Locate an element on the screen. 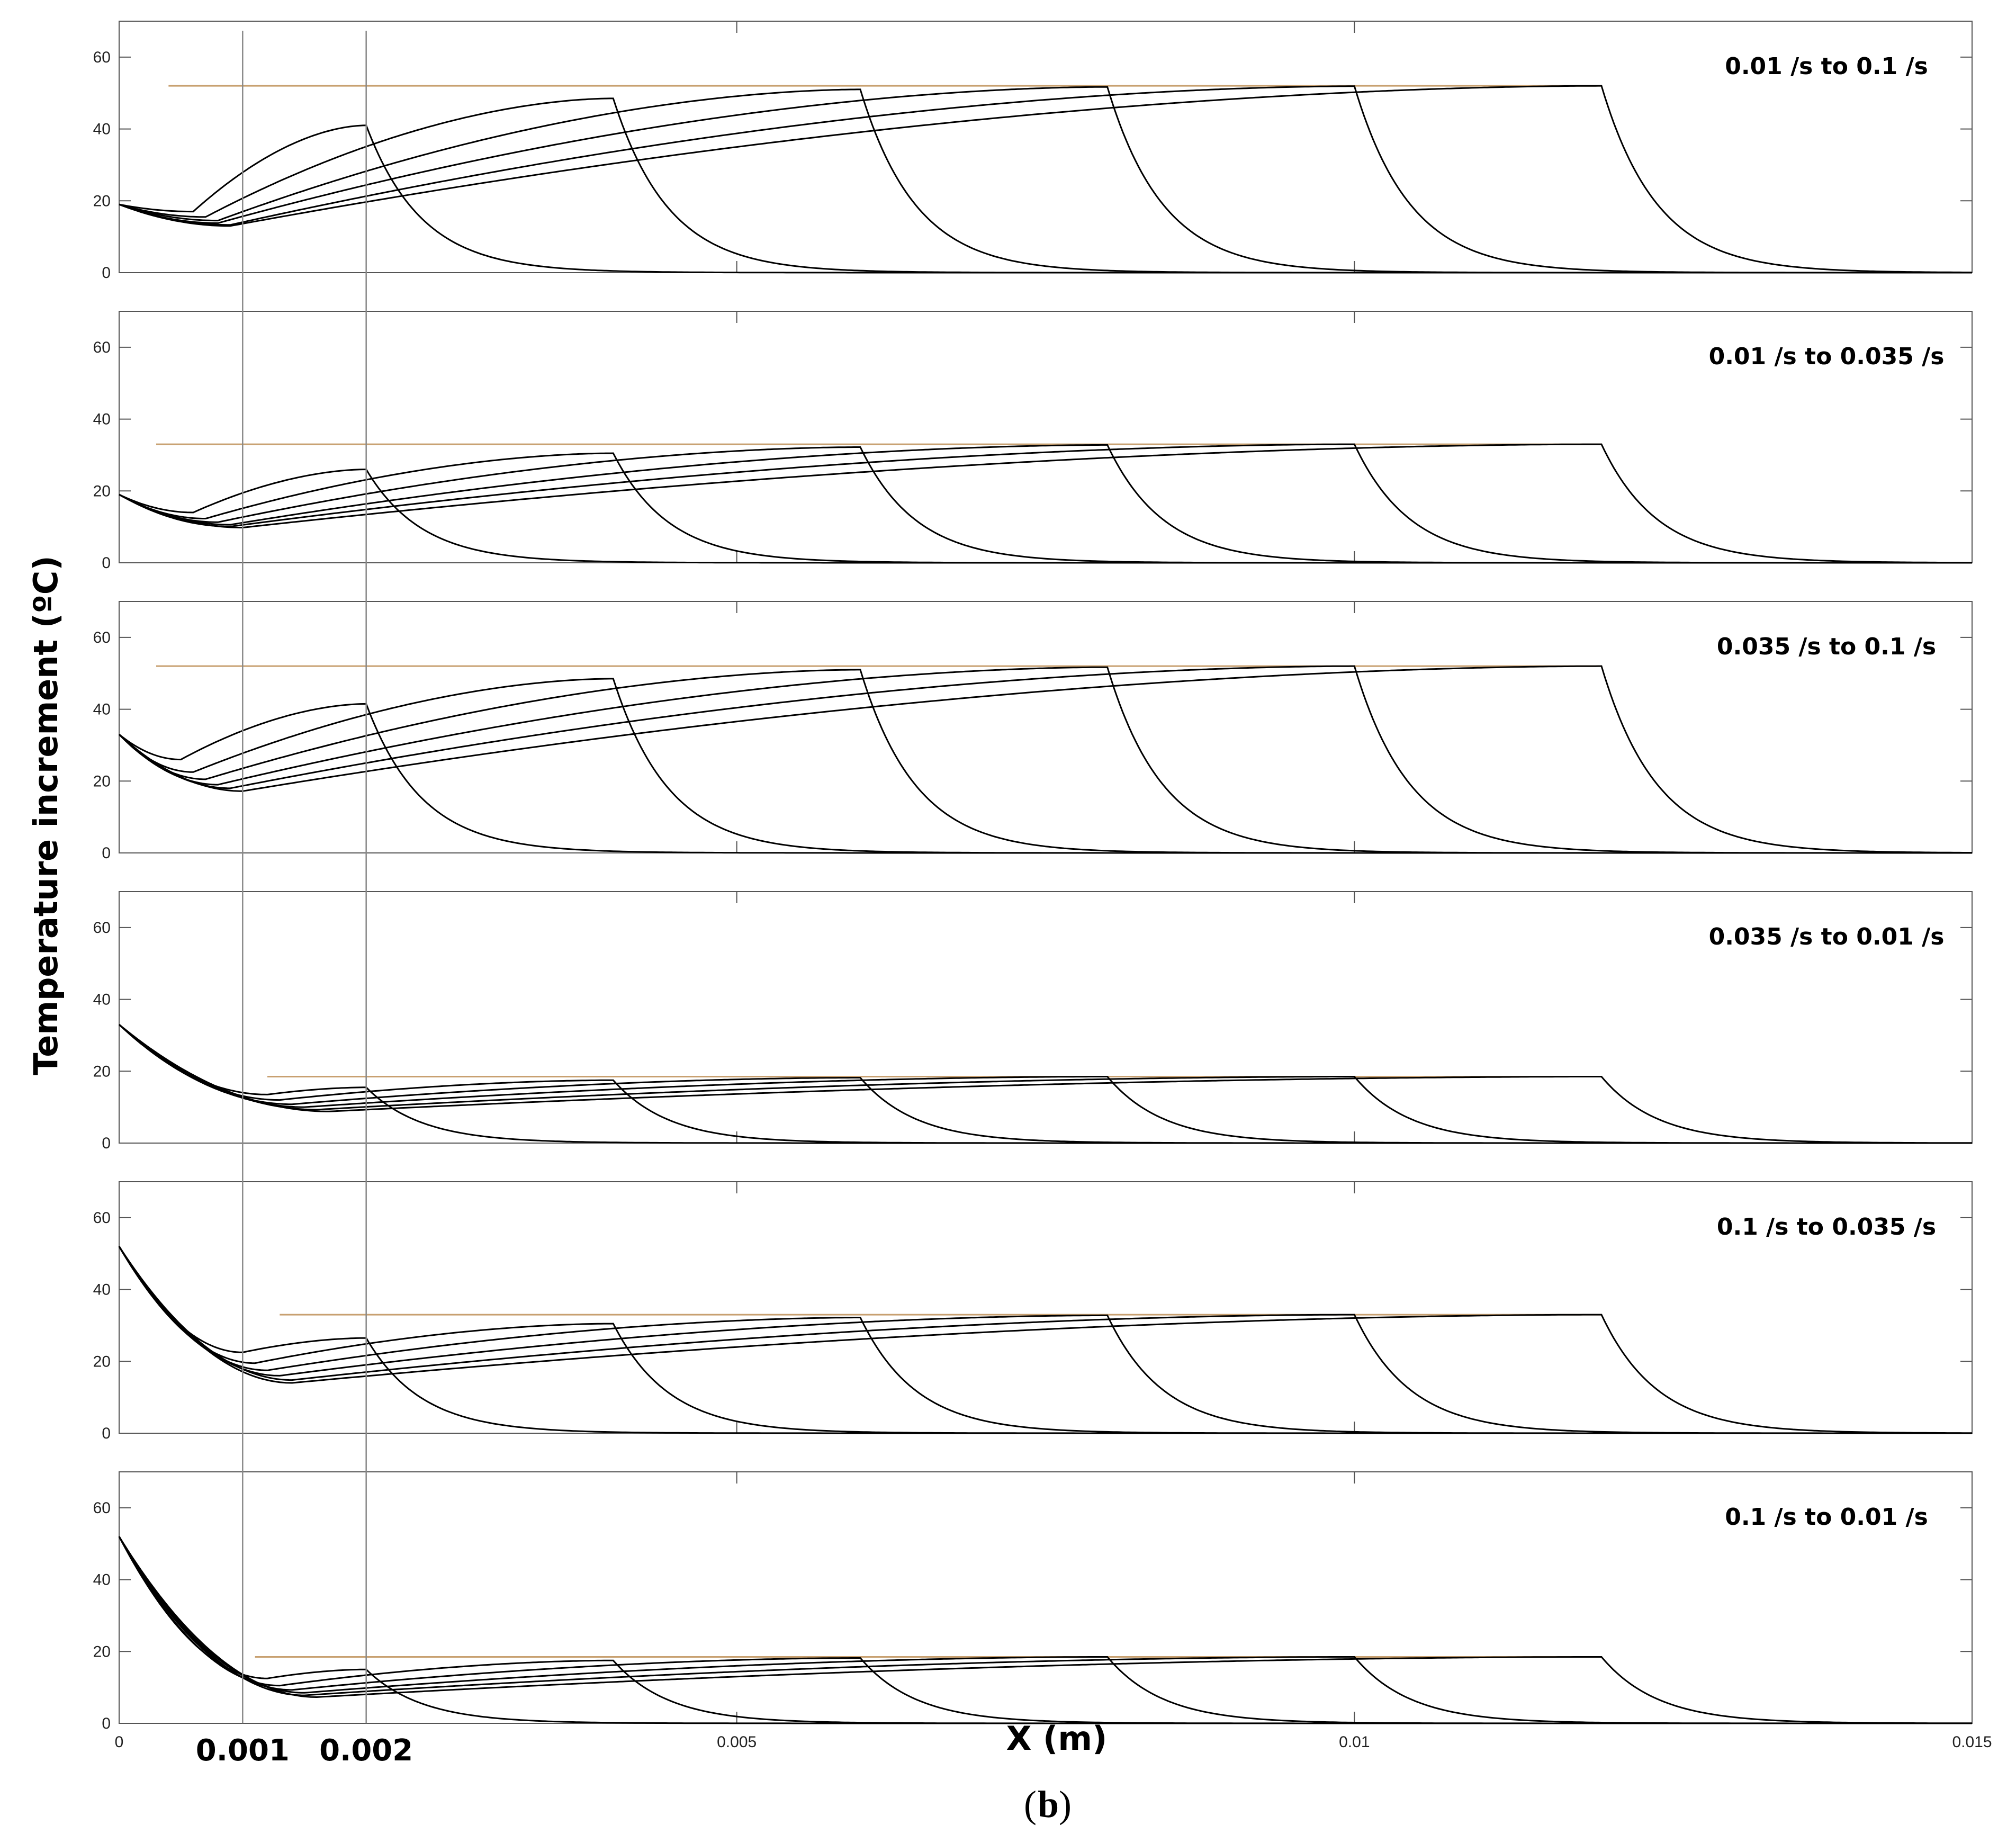 This screenshot has height=1843, width=2016. y-axis-label: Temperature increment (ºC) is located at coordinates (45, 815).